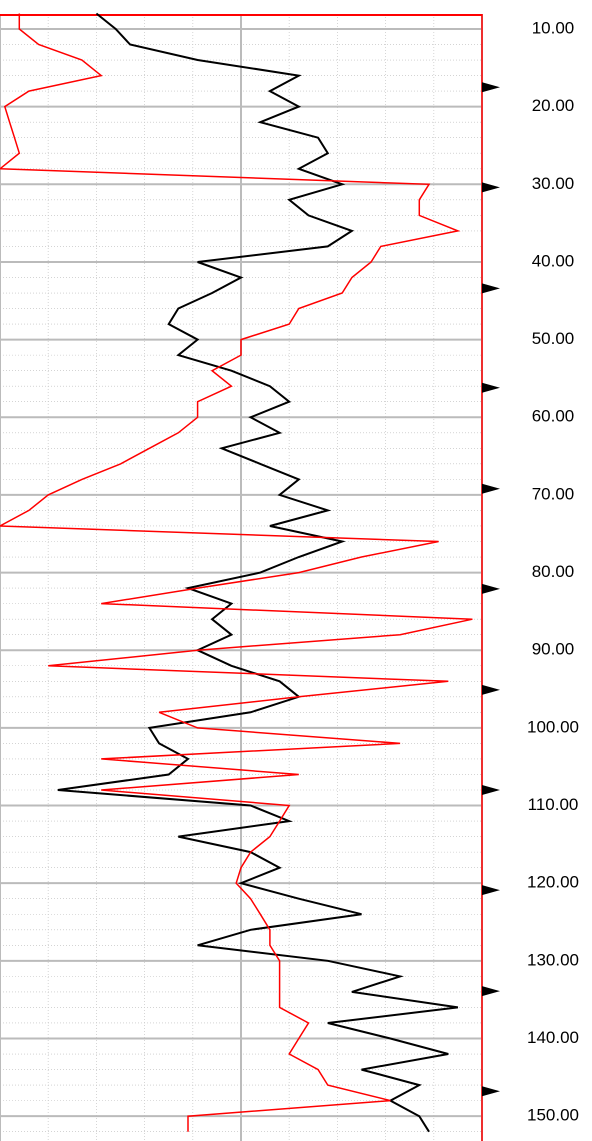 The image size is (592, 1141). Describe the element at coordinates (553, 649) in the screenshot. I see `y-tick-label: 90.00` at that location.